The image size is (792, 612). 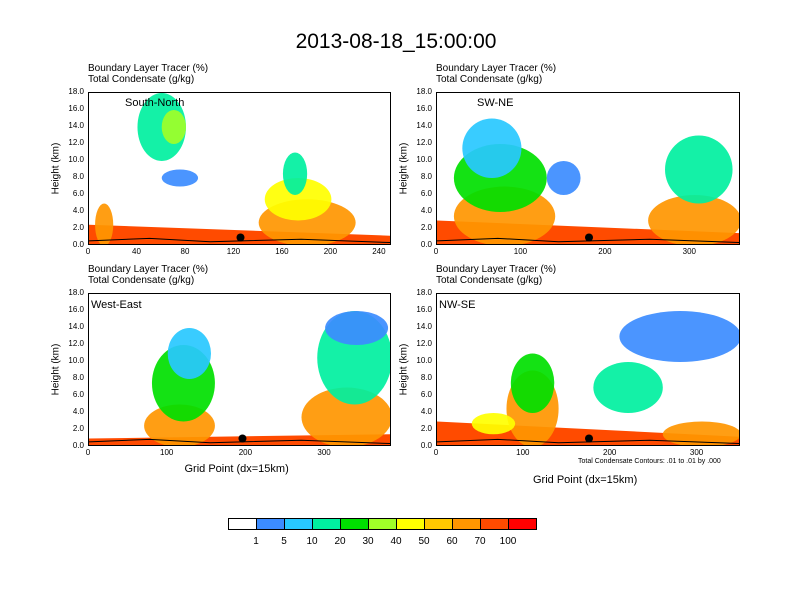 What do you see at coordinates (116, 305) in the screenshot?
I see `cross-section-label: West-East` at bounding box center [116, 305].